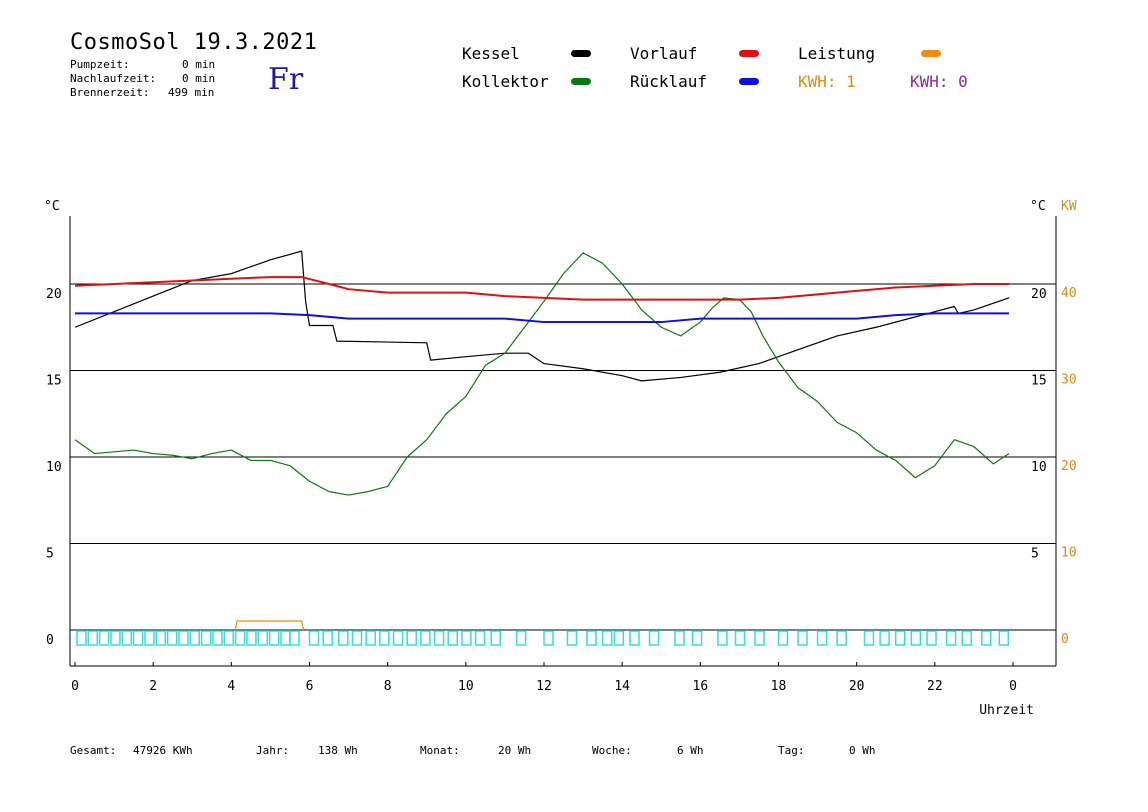  I want to click on x-tick-label-3: 6, so click(310, 686).